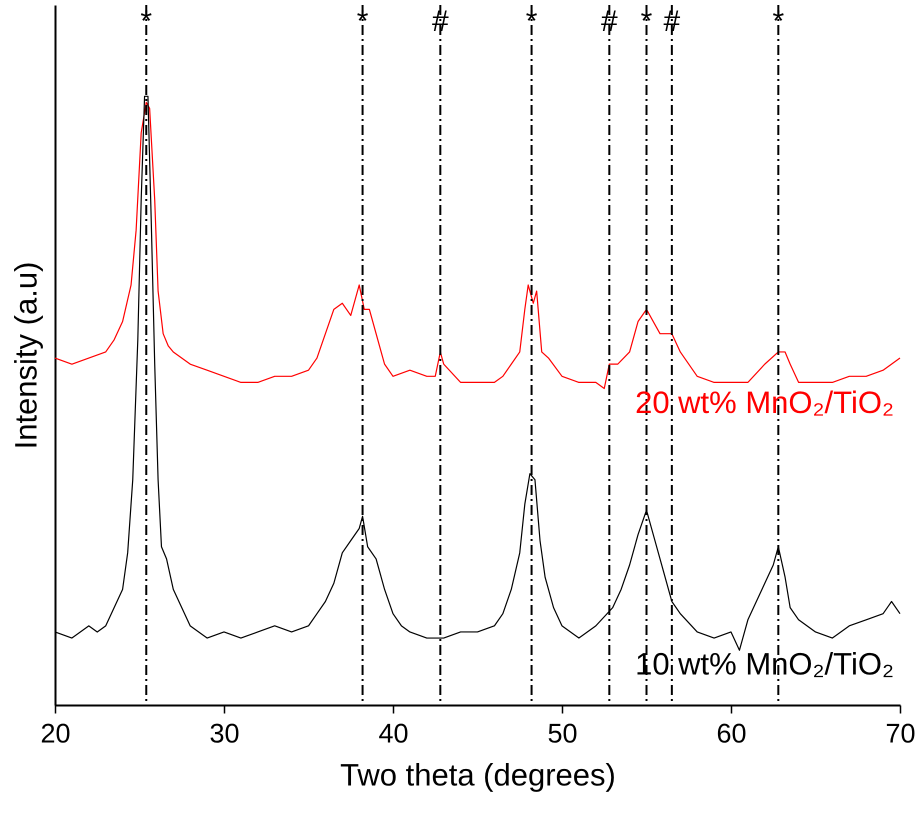 The width and height of the screenshot is (921, 817). I want to click on x-tick-label: 60, so click(731, 733).